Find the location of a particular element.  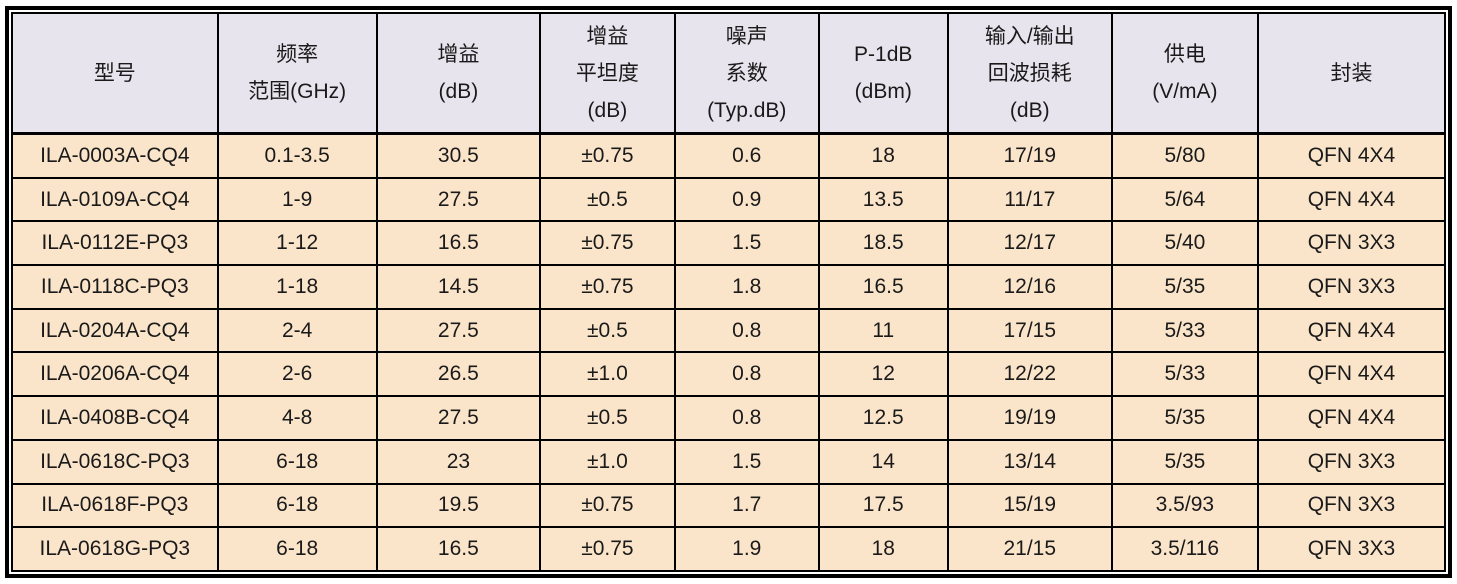

column-header-line: 噪声 is located at coordinates (746, 36).